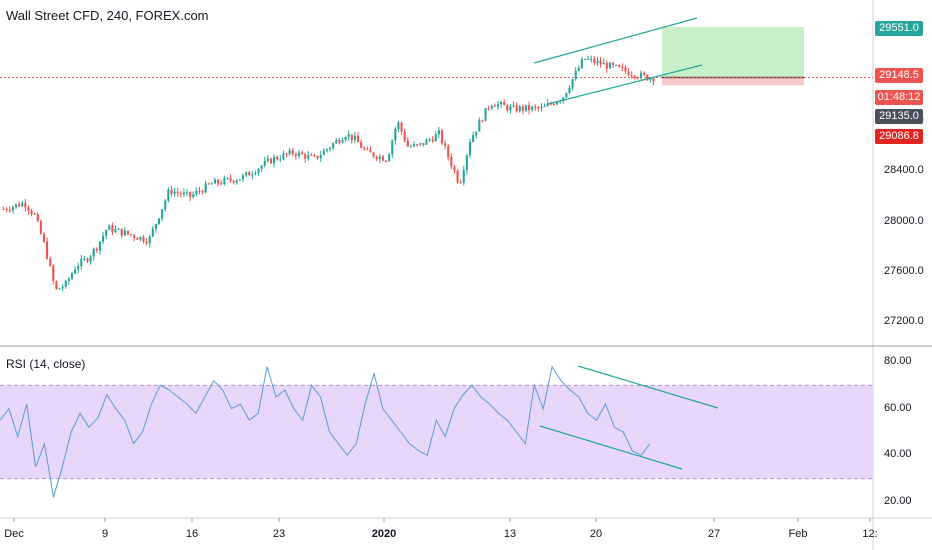  I want to click on price-tag: 01:48:12, so click(899, 97).